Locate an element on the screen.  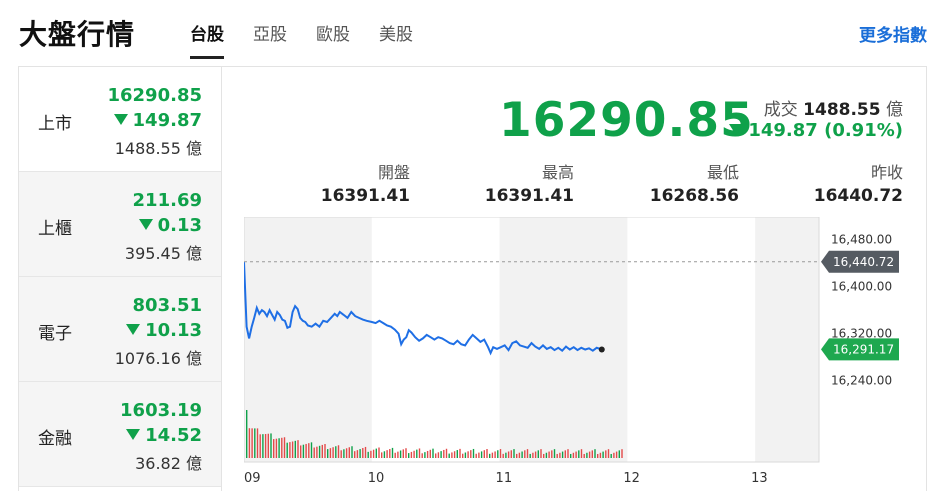
tab-asia: 亞股 is located at coordinates (270, 35).